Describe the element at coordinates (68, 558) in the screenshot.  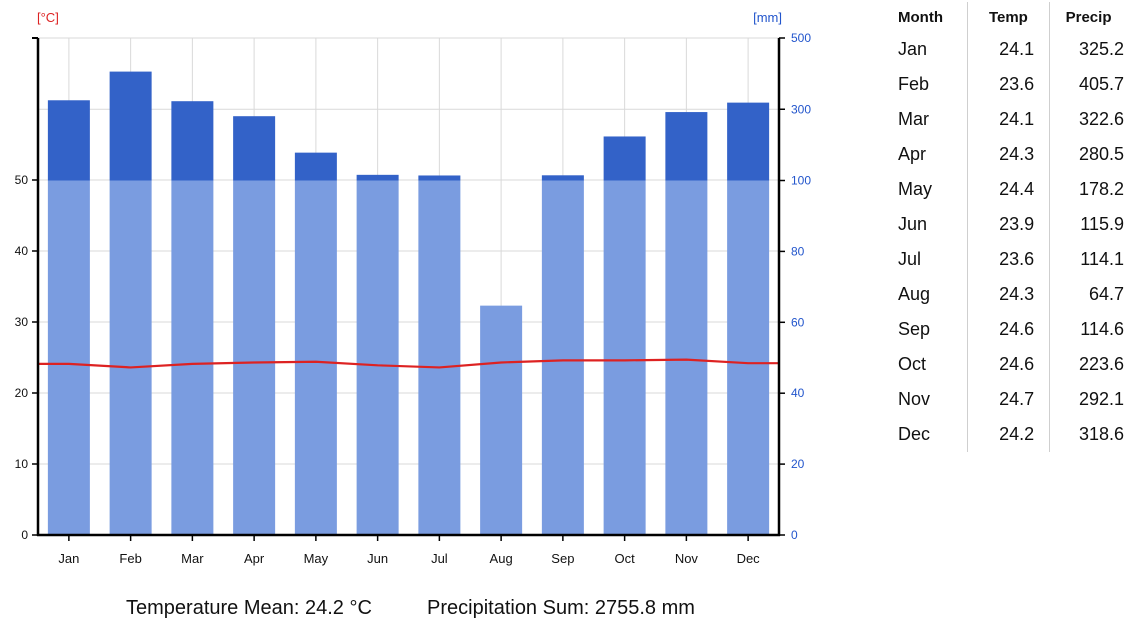
I see `x-axis-tick-label: Jan` at that location.